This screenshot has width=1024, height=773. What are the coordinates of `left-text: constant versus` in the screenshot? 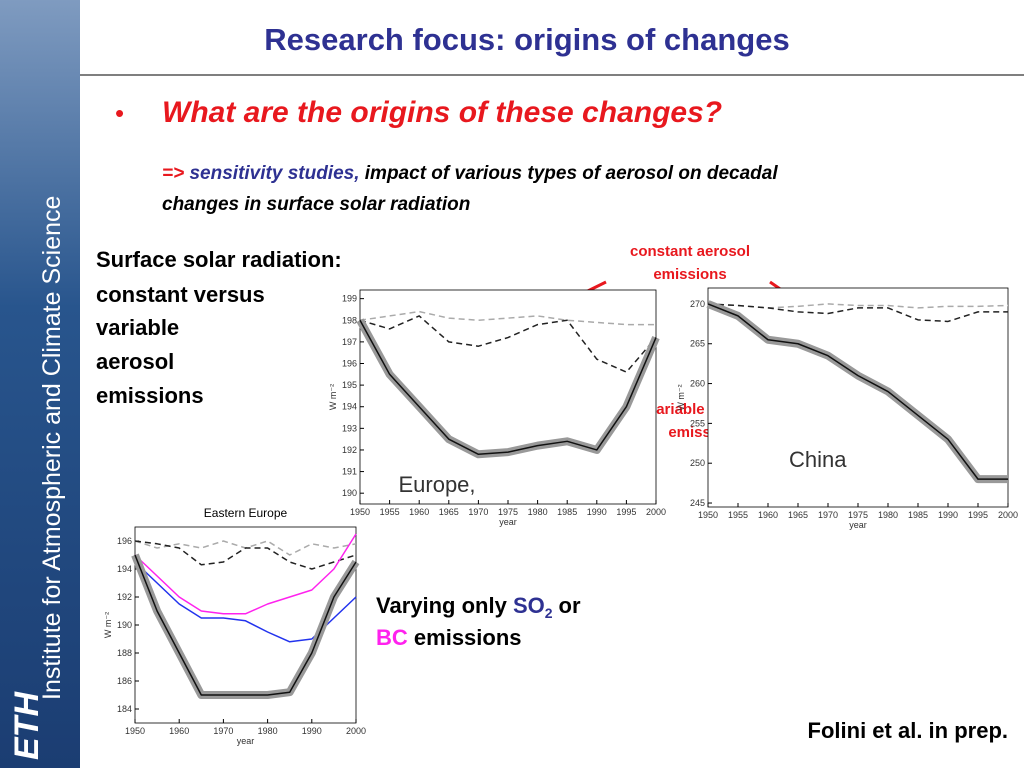 It's located at (180, 294).